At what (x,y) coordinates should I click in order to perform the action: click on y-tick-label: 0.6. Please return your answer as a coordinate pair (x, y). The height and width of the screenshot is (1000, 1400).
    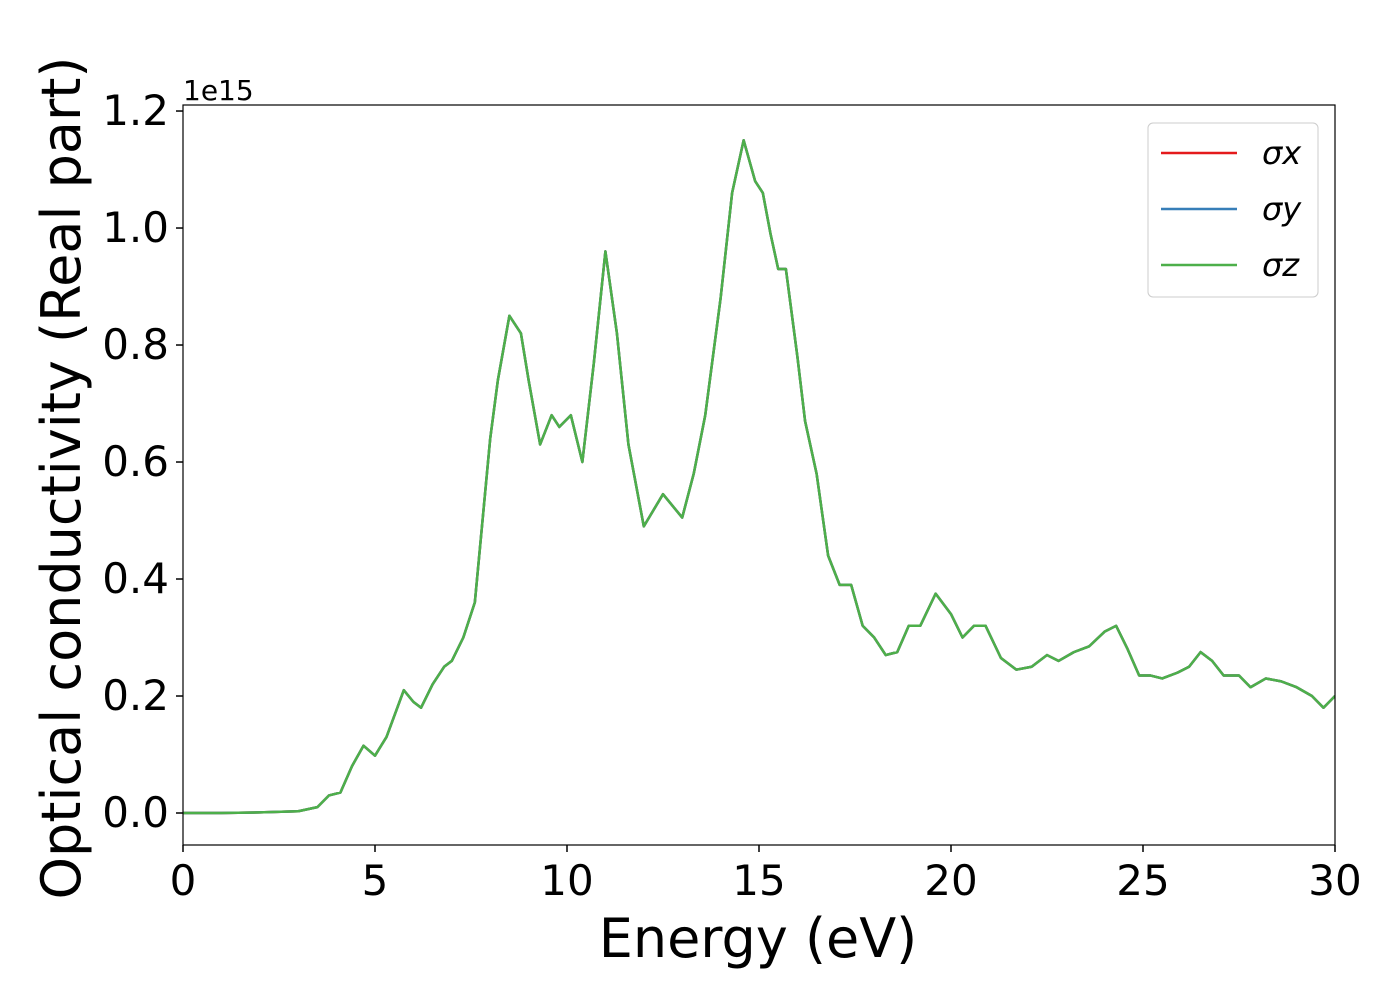
    Looking at the image, I should click on (135, 461).